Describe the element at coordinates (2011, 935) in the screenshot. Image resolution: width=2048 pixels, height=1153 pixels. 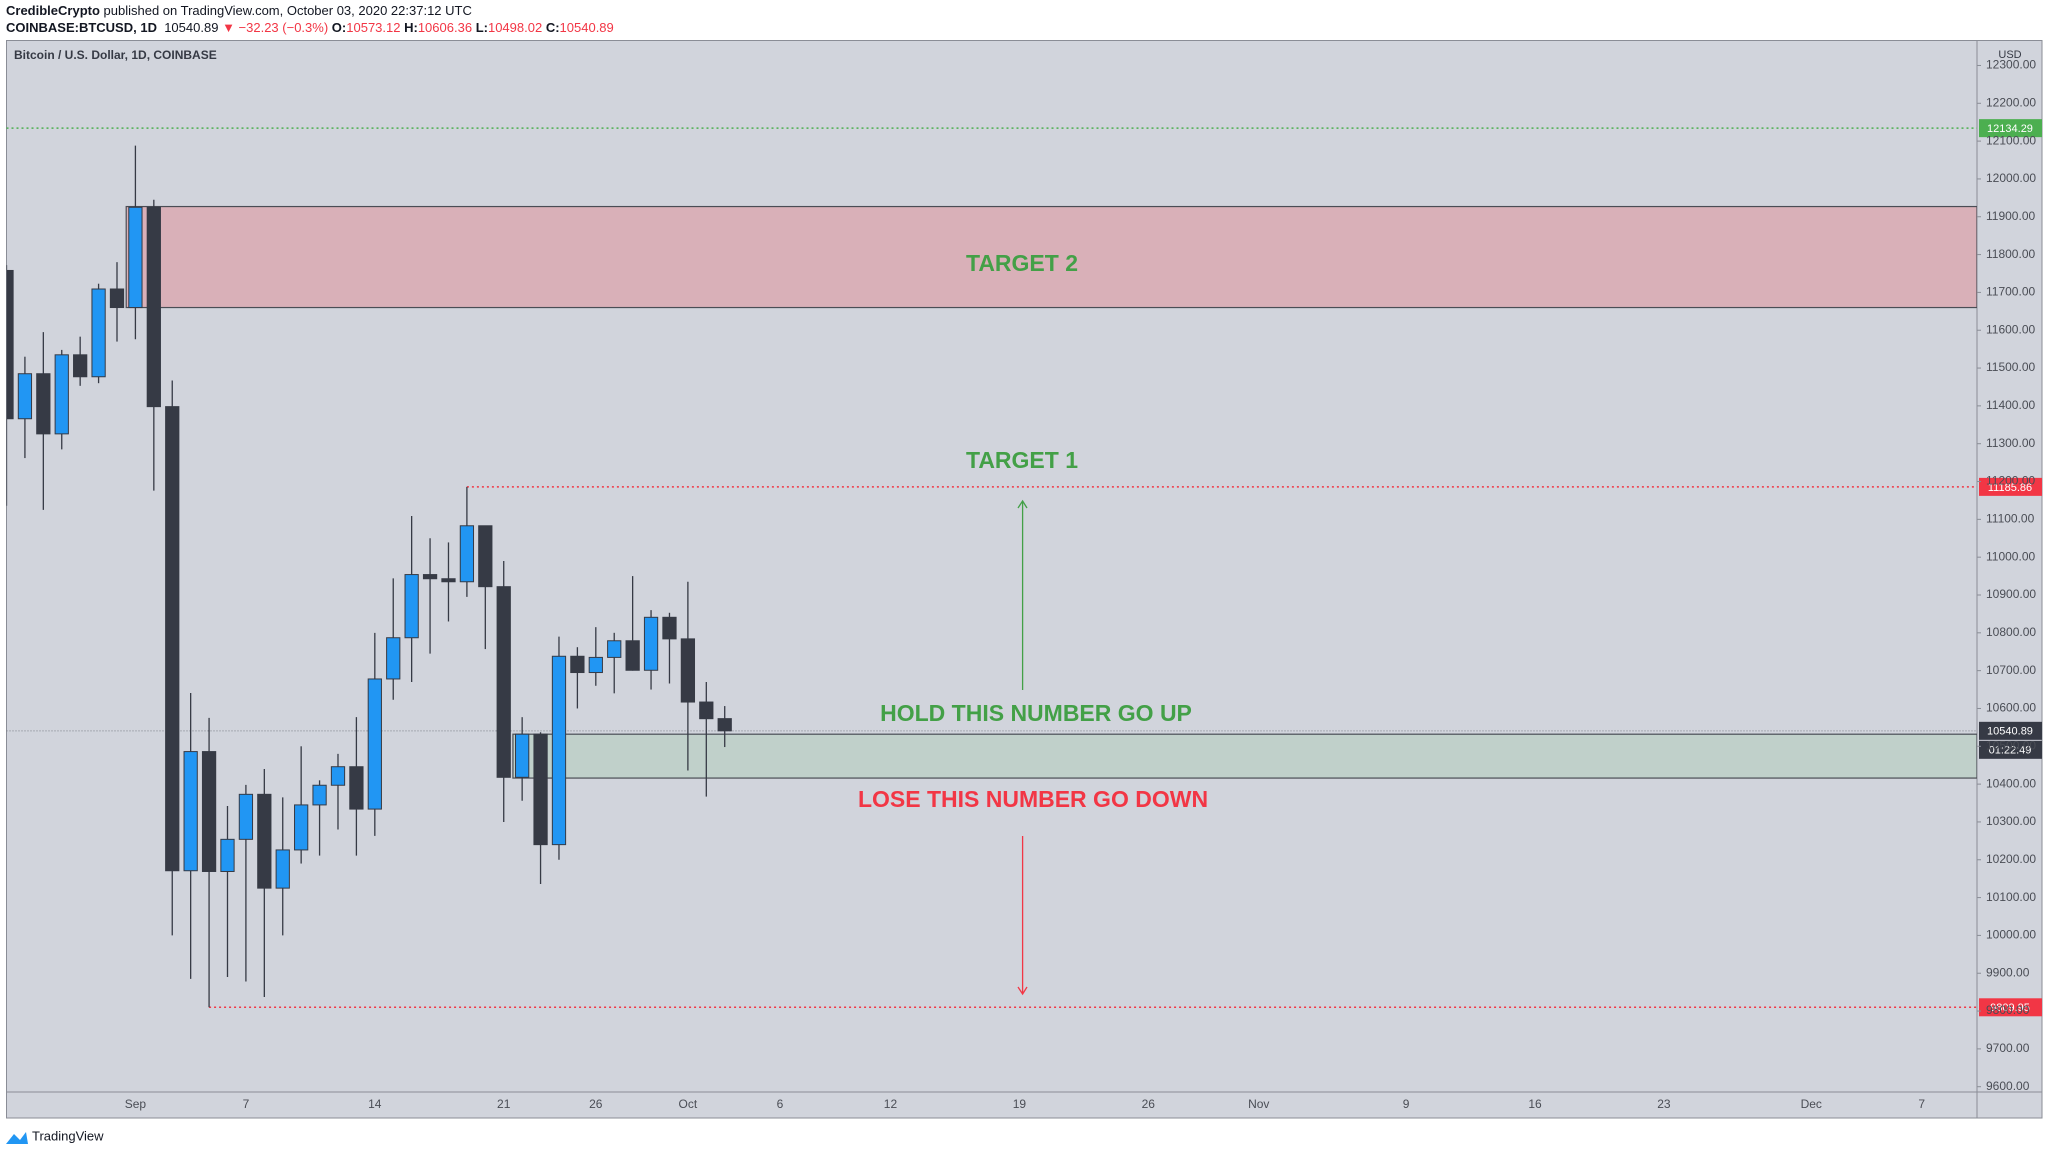
I see `y-tick-label: 10000.00` at that location.